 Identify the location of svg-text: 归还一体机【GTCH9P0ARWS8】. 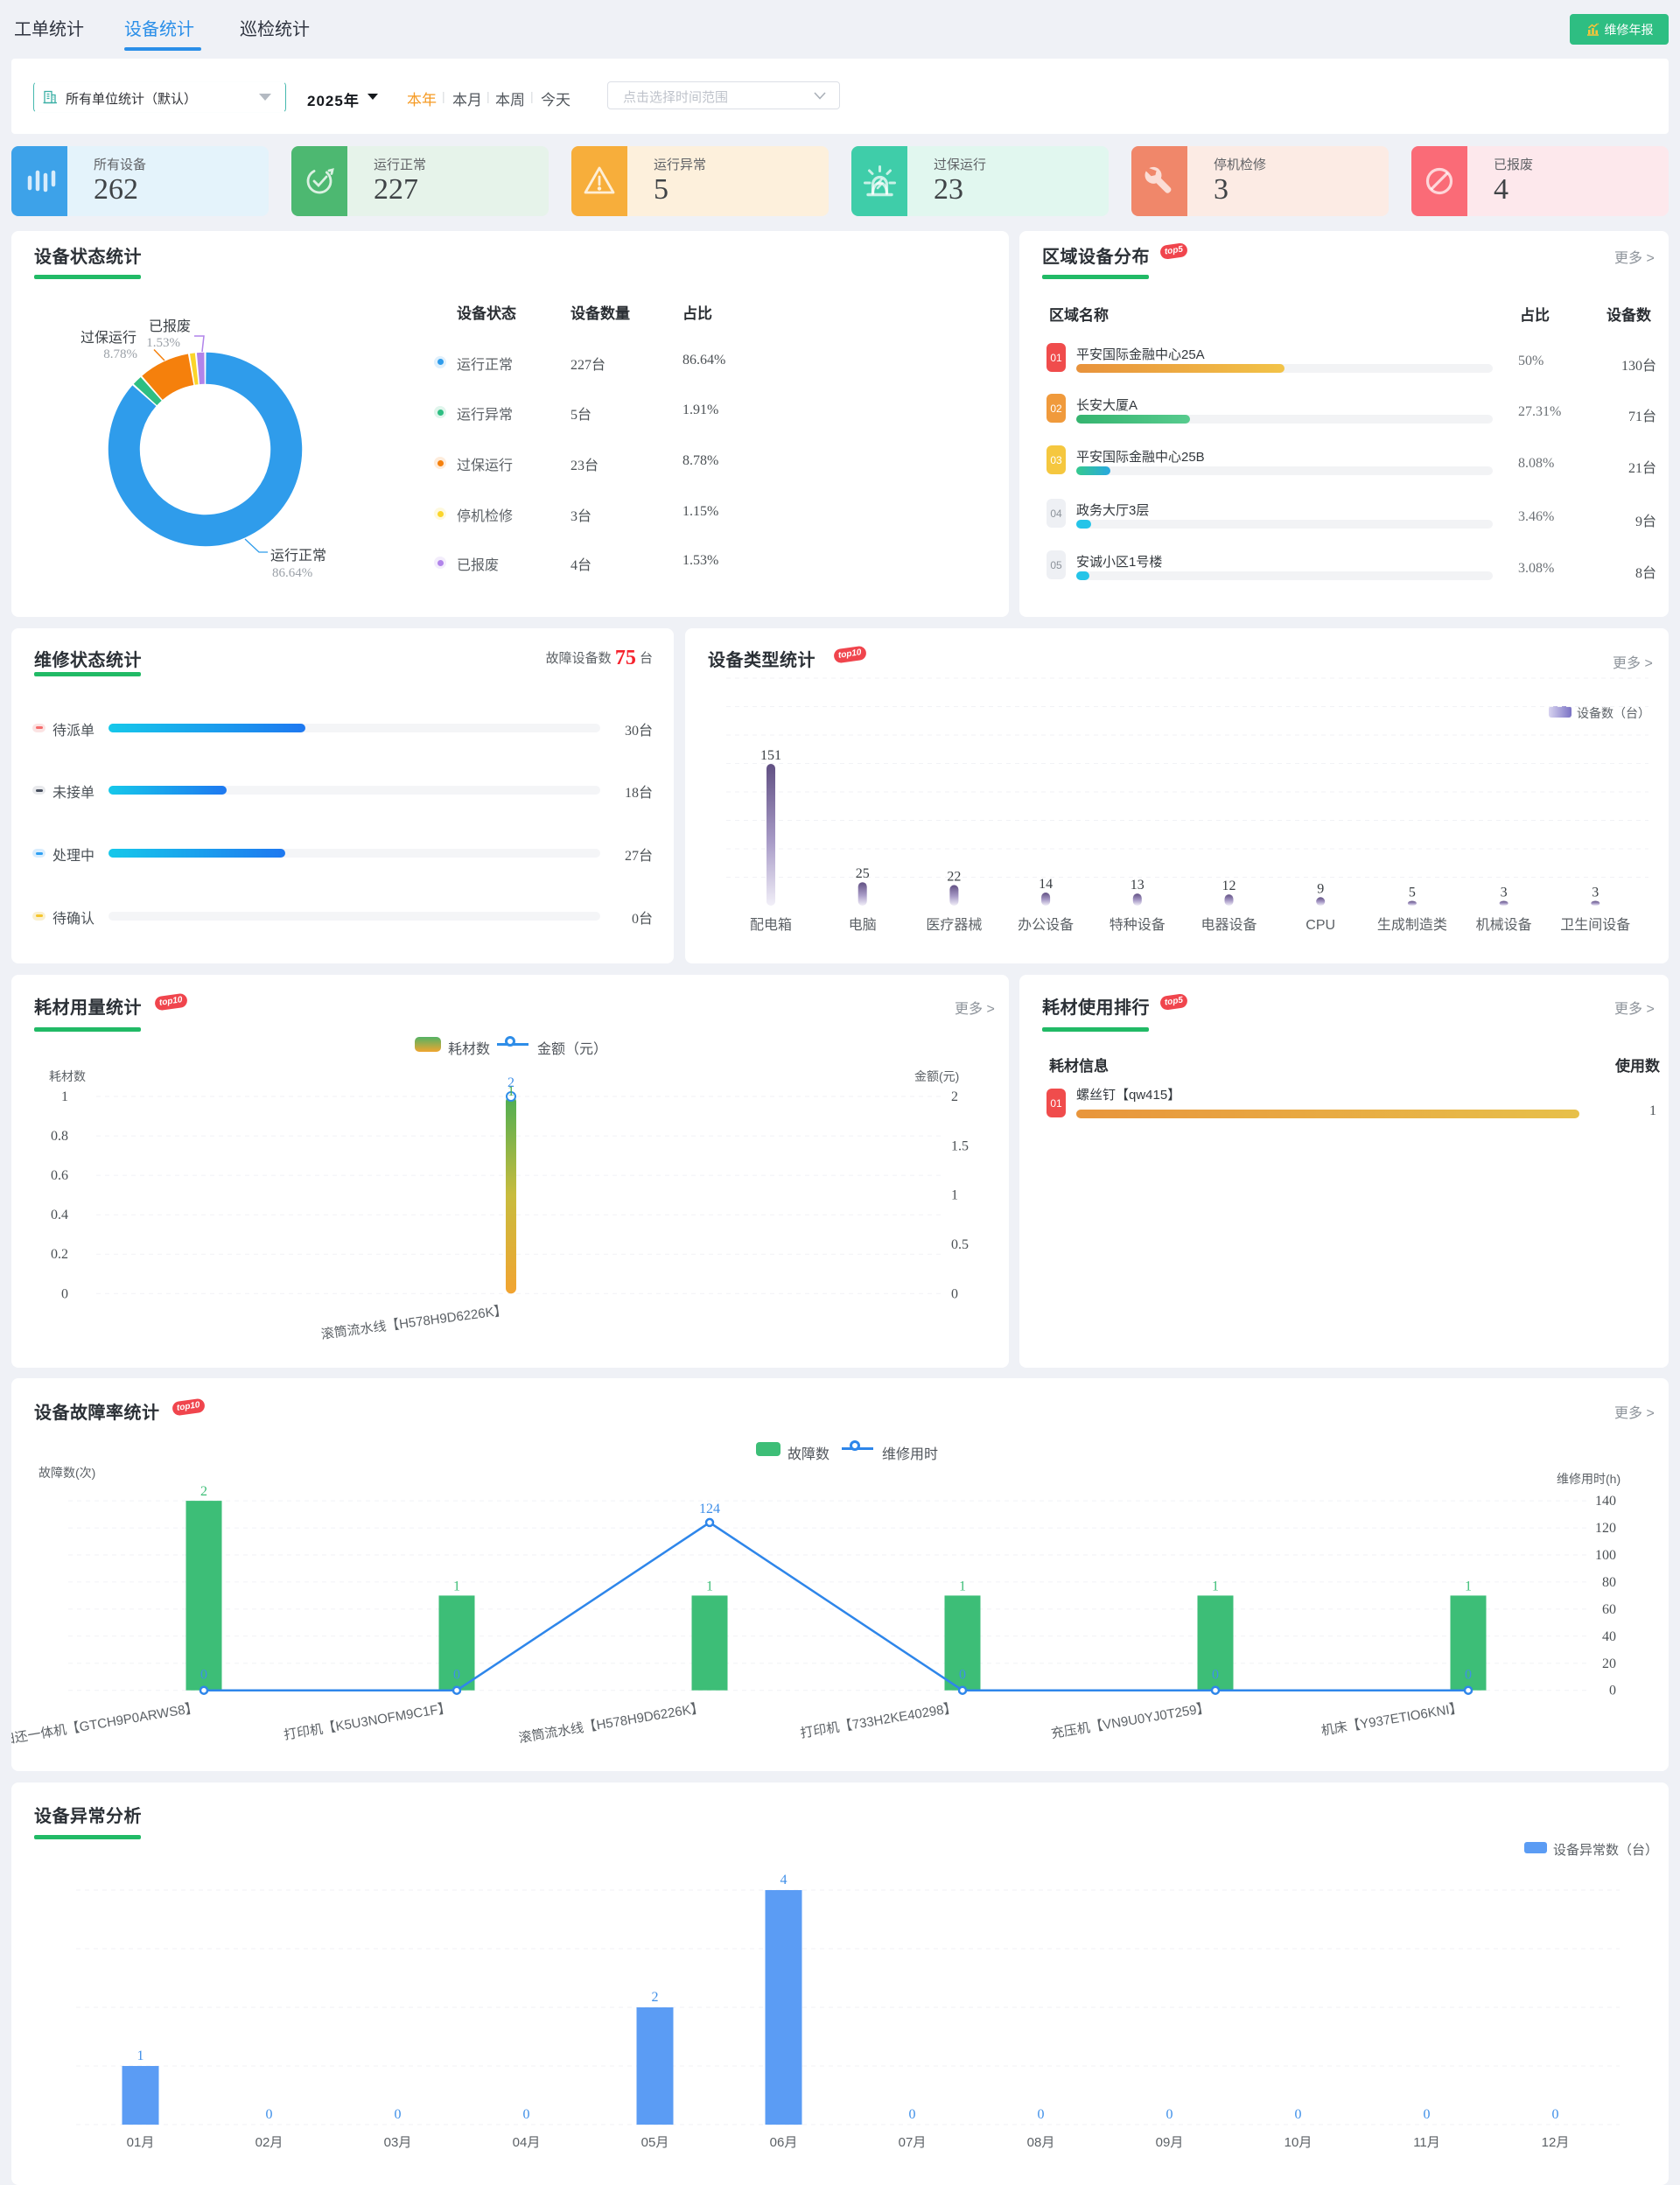
(105, 1723).